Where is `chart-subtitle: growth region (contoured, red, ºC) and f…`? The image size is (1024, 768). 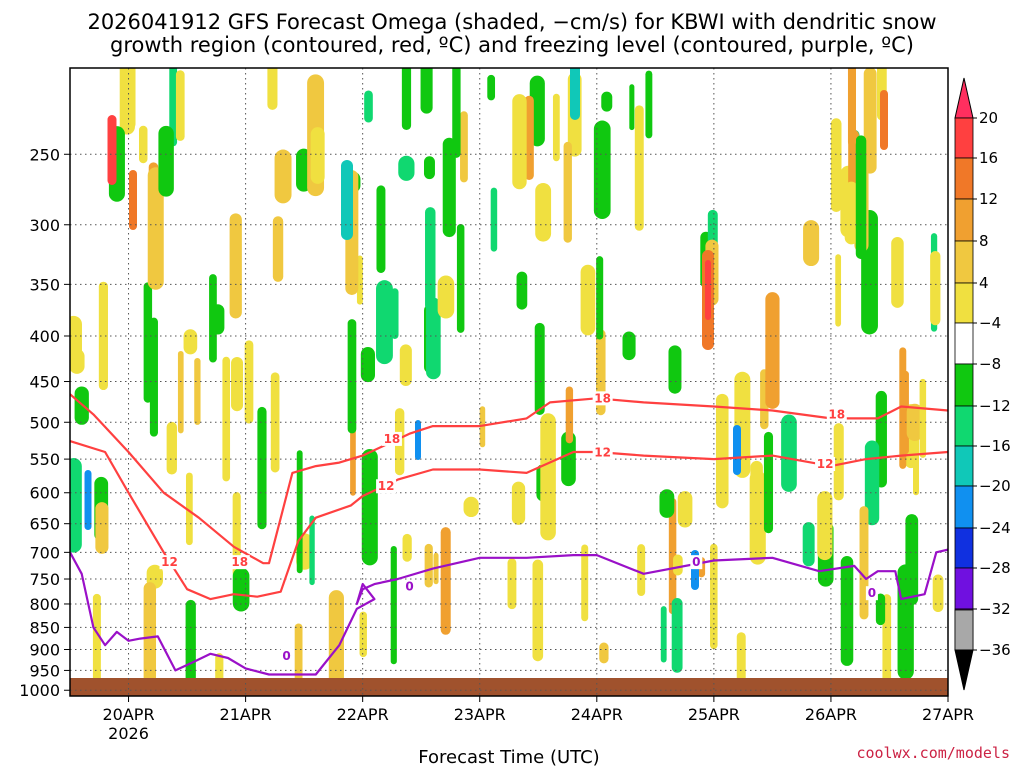 chart-subtitle: growth region (contoured, red, ºC) and f… is located at coordinates (512, 45).